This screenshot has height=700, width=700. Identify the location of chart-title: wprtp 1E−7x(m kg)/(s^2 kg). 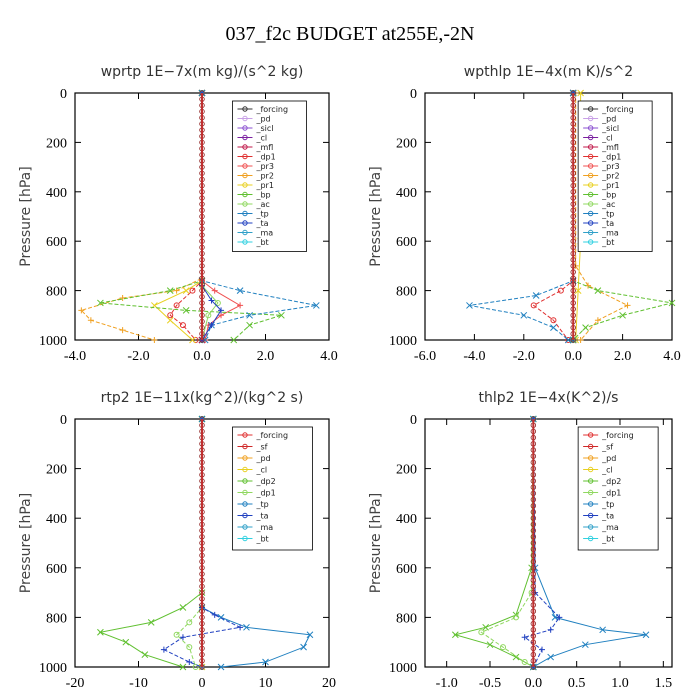
(202, 72).